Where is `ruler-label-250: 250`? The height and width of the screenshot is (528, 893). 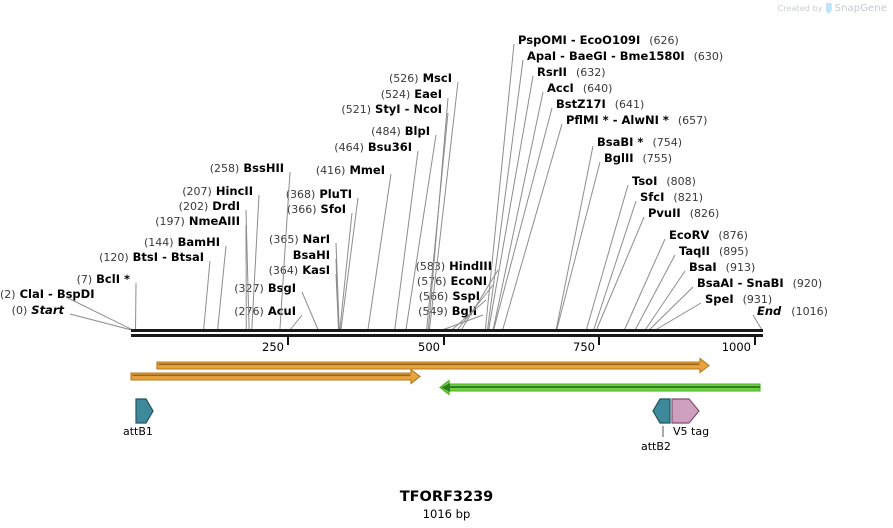
ruler-label-250: 250 is located at coordinates (273, 347).